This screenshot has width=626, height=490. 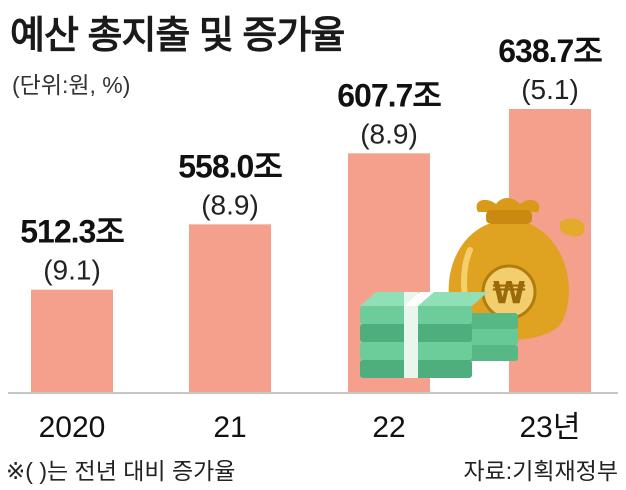 I want to click on growth-rate-label: (9.1), so click(x=72, y=270).